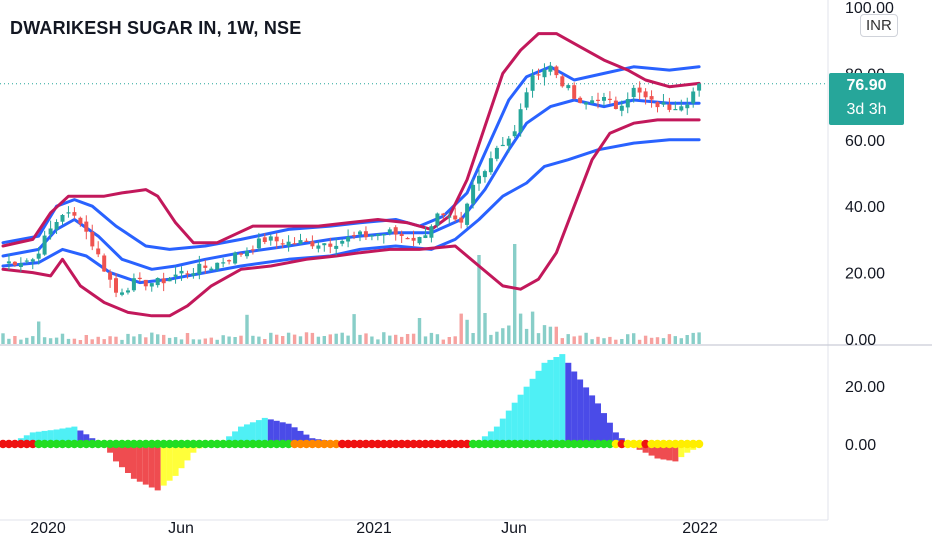  I want to click on price-tick-label: 20.00, so click(865, 274).